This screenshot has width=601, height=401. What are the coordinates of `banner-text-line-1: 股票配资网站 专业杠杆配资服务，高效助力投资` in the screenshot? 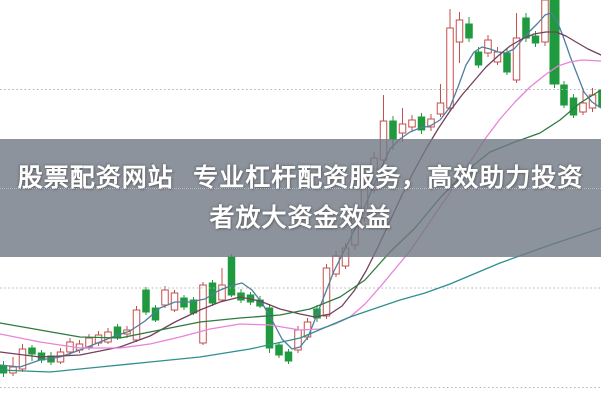 It's located at (300, 177).